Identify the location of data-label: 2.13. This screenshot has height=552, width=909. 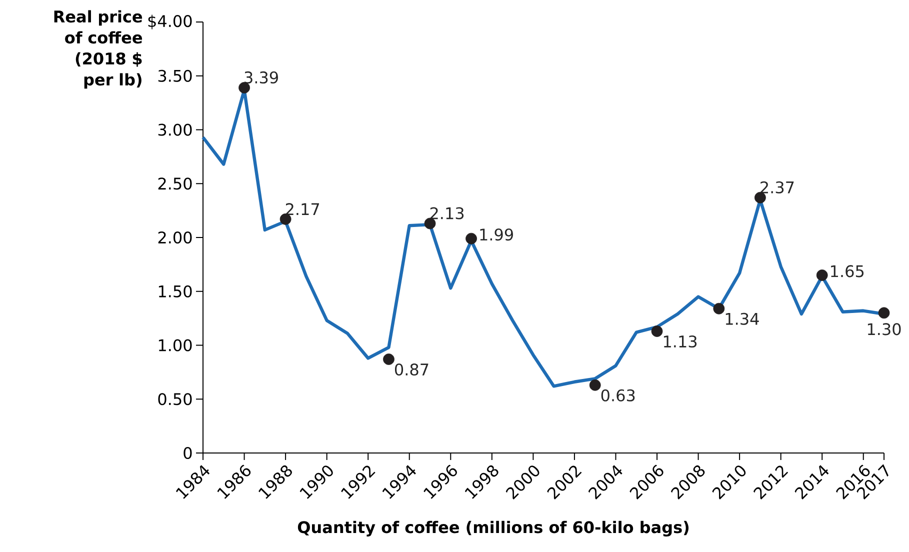
(447, 213).